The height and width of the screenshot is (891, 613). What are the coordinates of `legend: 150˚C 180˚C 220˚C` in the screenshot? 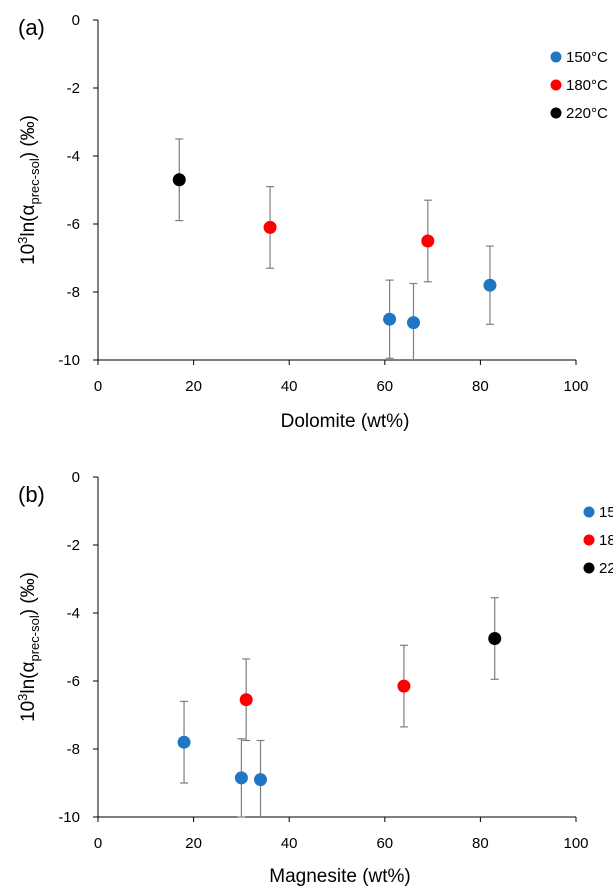 It's located at (598, 540).